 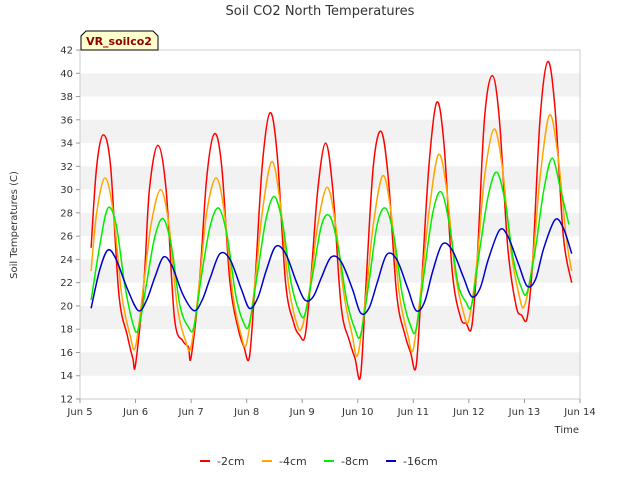 What do you see at coordinates (566, 430) in the screenshot?
I see `x-axis-label: Time` at bounding box center [566, 430].